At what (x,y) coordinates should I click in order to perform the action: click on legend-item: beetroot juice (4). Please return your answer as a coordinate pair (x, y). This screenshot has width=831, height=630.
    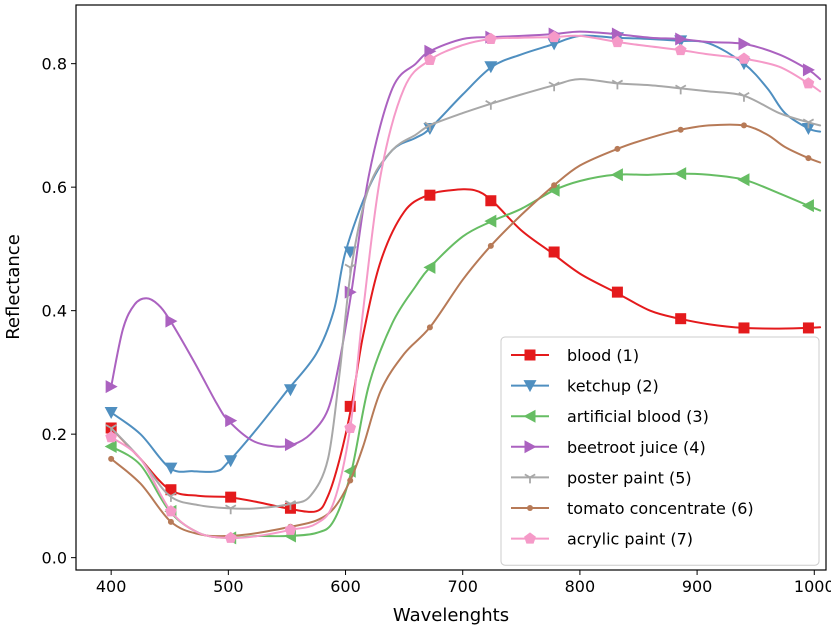
    Looking at the image, I should click on (608, 447).